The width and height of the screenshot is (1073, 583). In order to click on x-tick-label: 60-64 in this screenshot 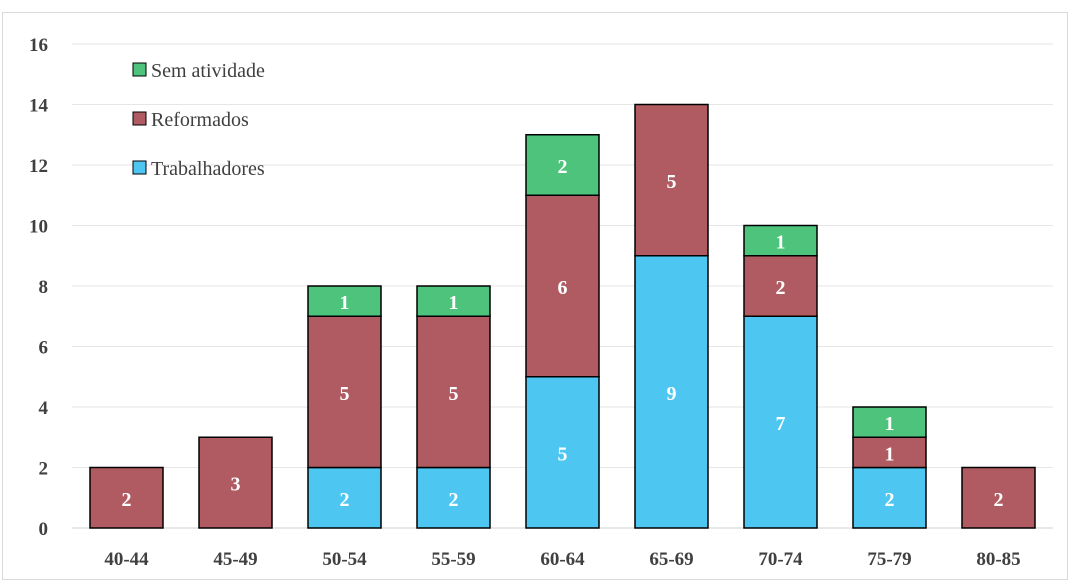, I will do `click(562, 559)`.